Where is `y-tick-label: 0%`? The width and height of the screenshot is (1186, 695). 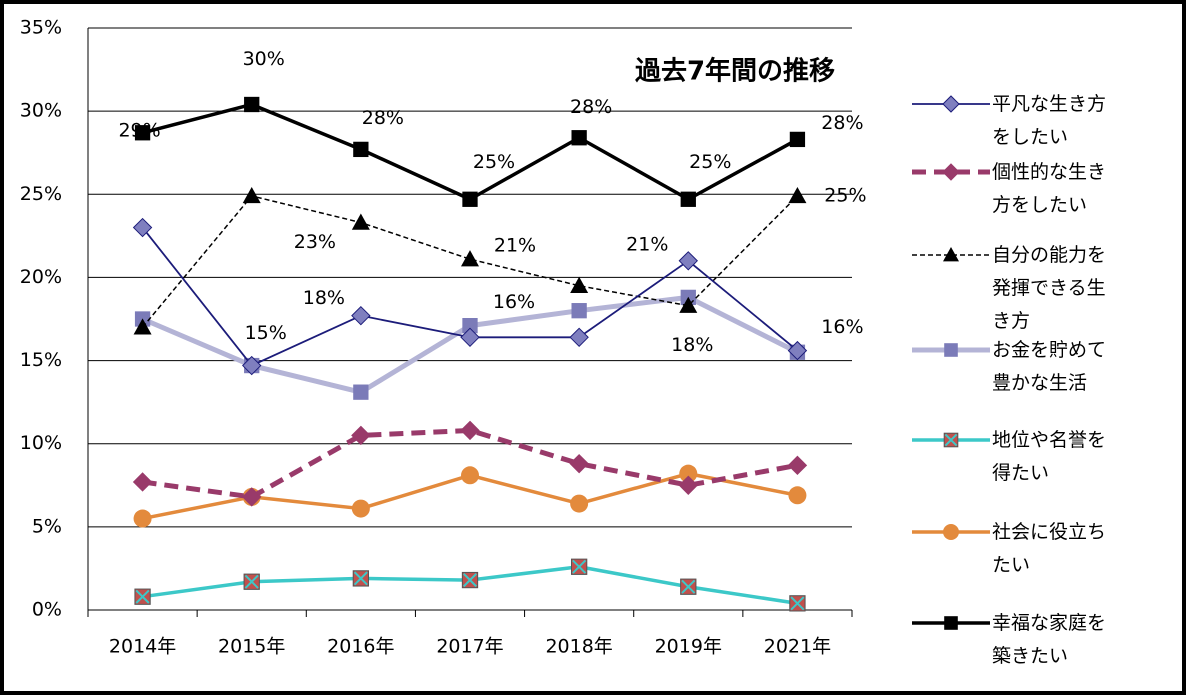
y-tick-label: 0% is located at coordinates (47, 610).